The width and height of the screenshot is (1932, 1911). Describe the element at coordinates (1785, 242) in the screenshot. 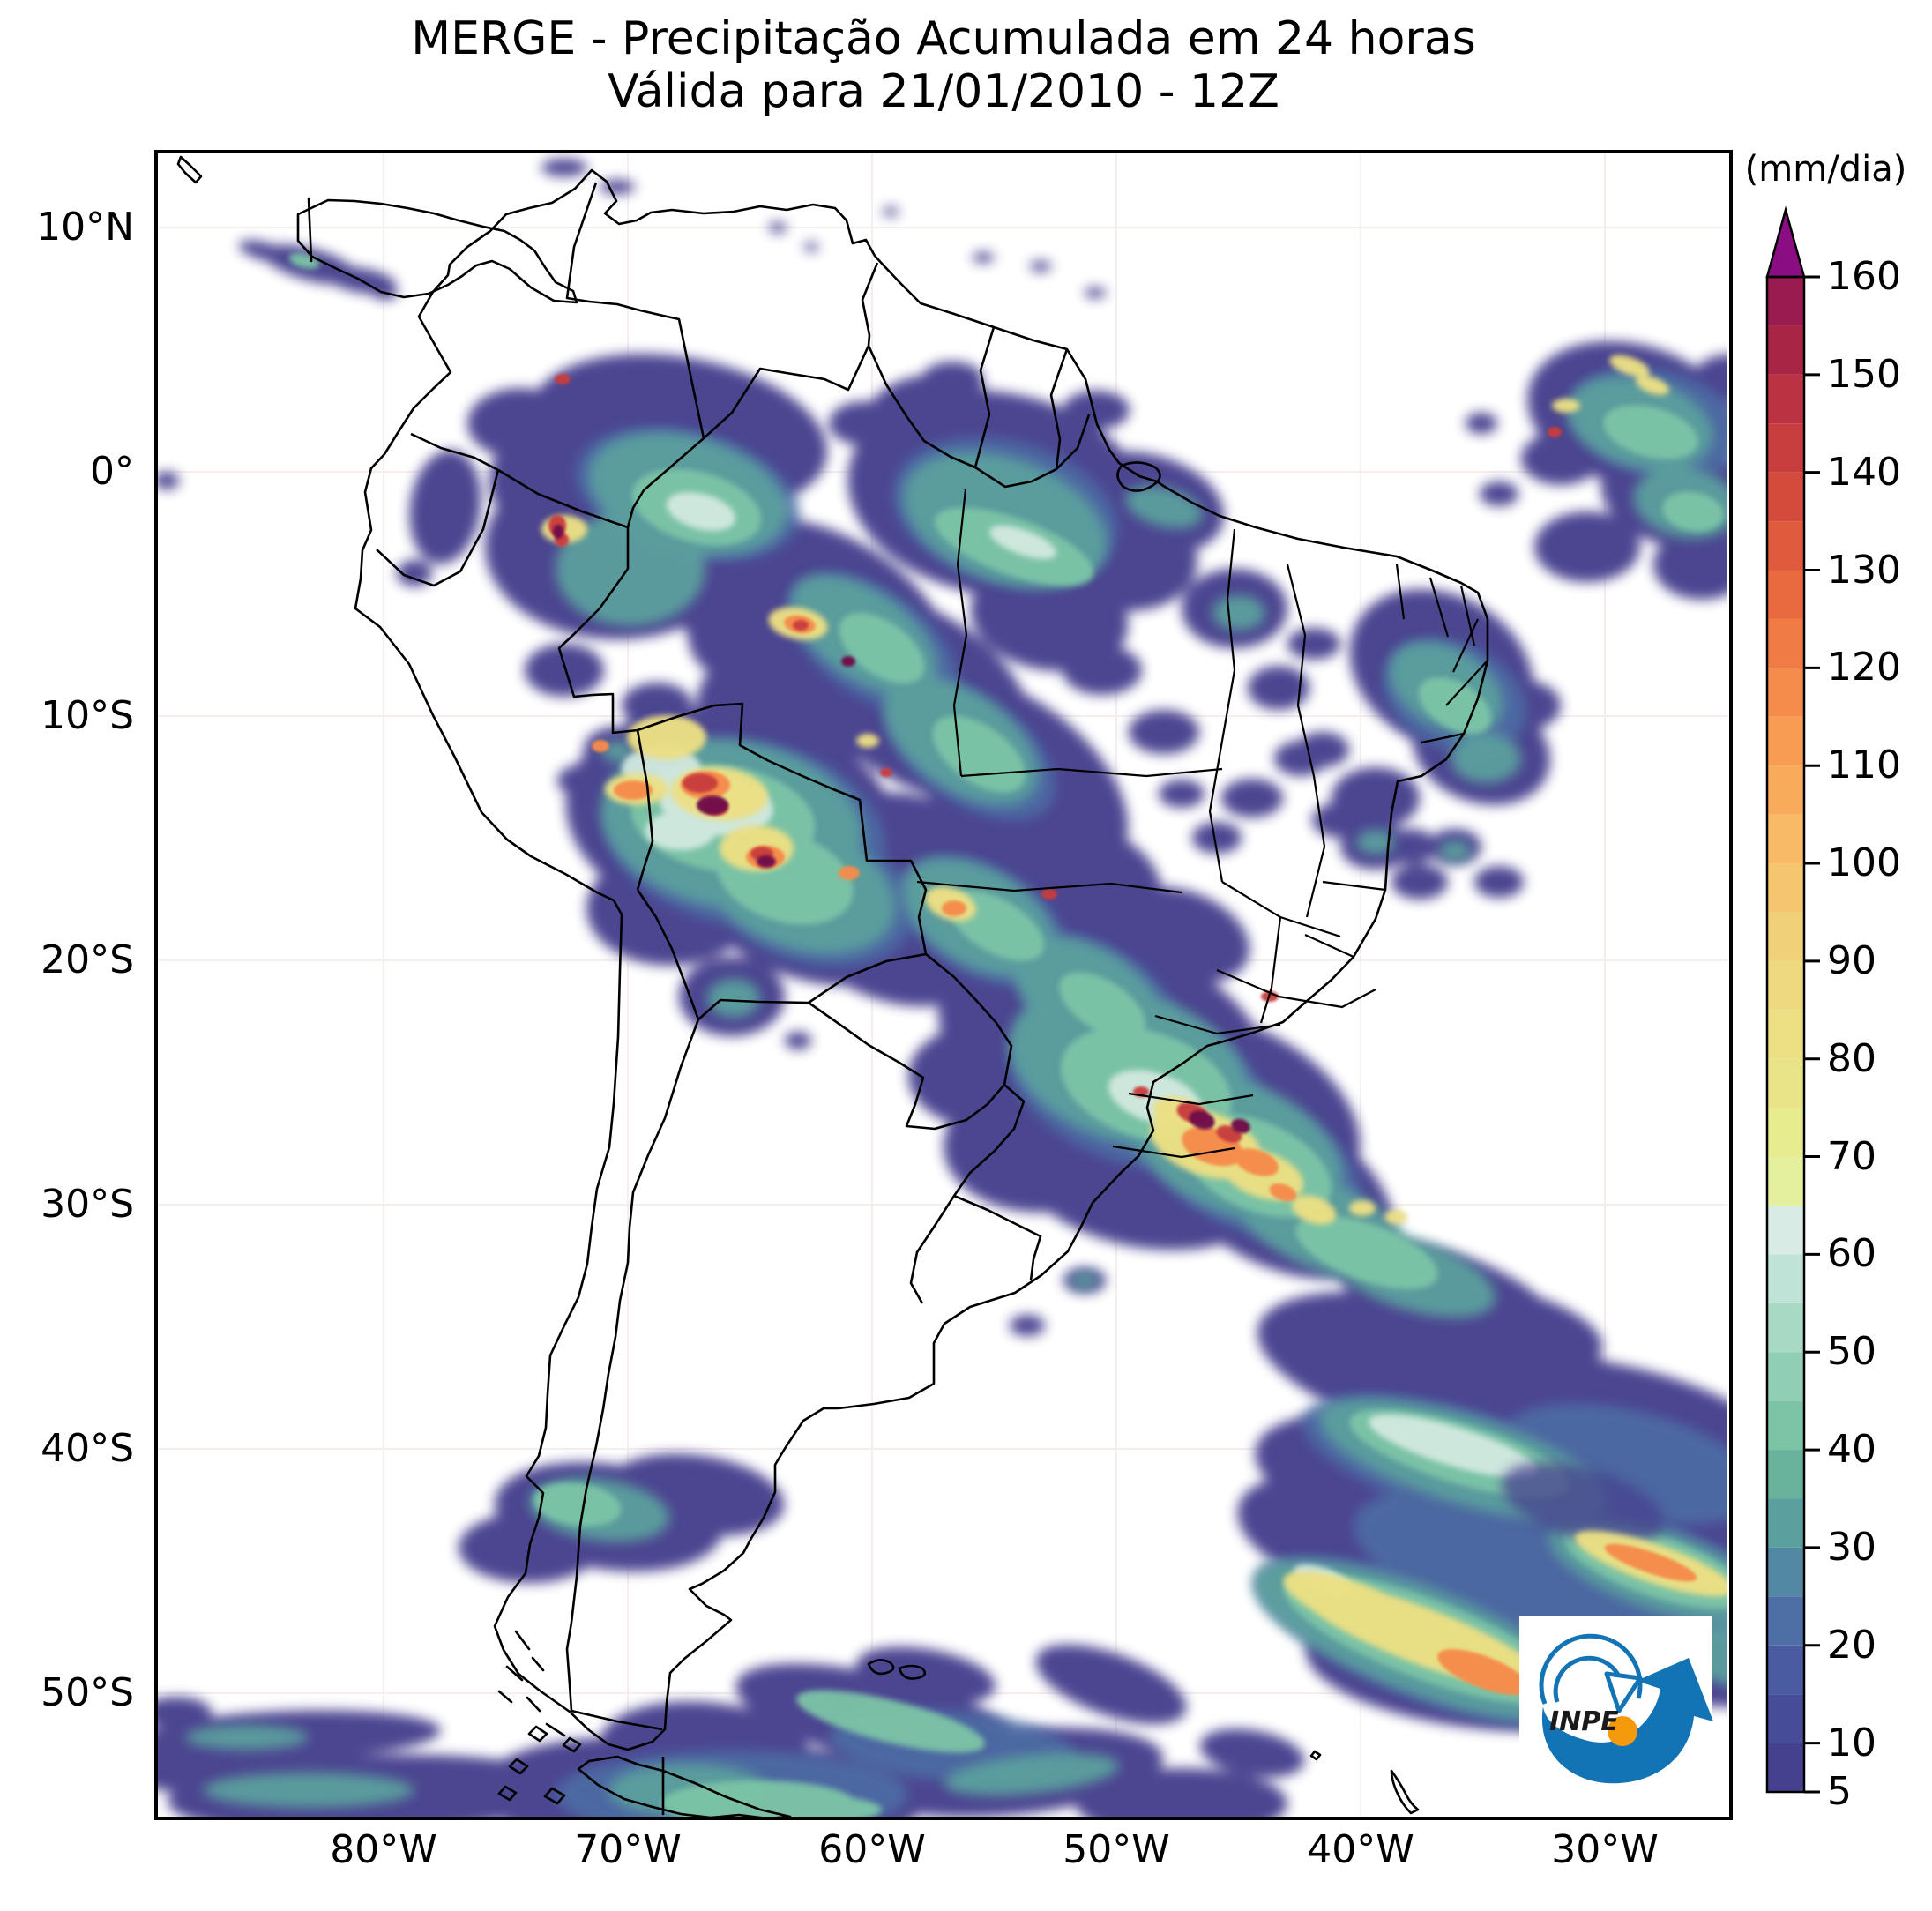

I see `colorbar-over-arrow` at that location.